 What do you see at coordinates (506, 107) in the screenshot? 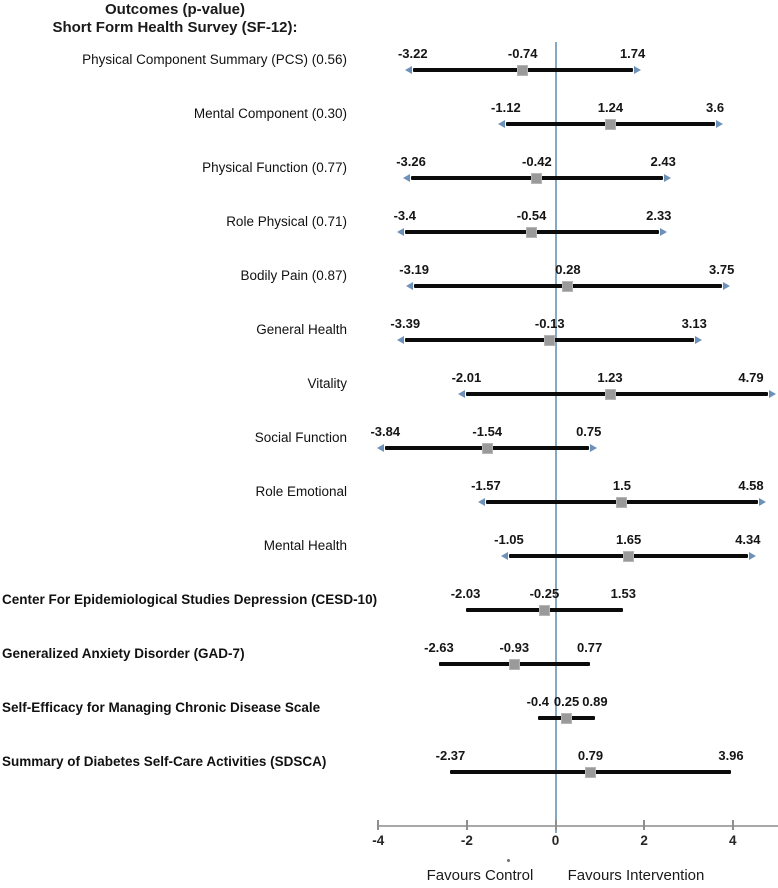
I see `ci-lower-value: -1.12` at bounding box center [506, 107].